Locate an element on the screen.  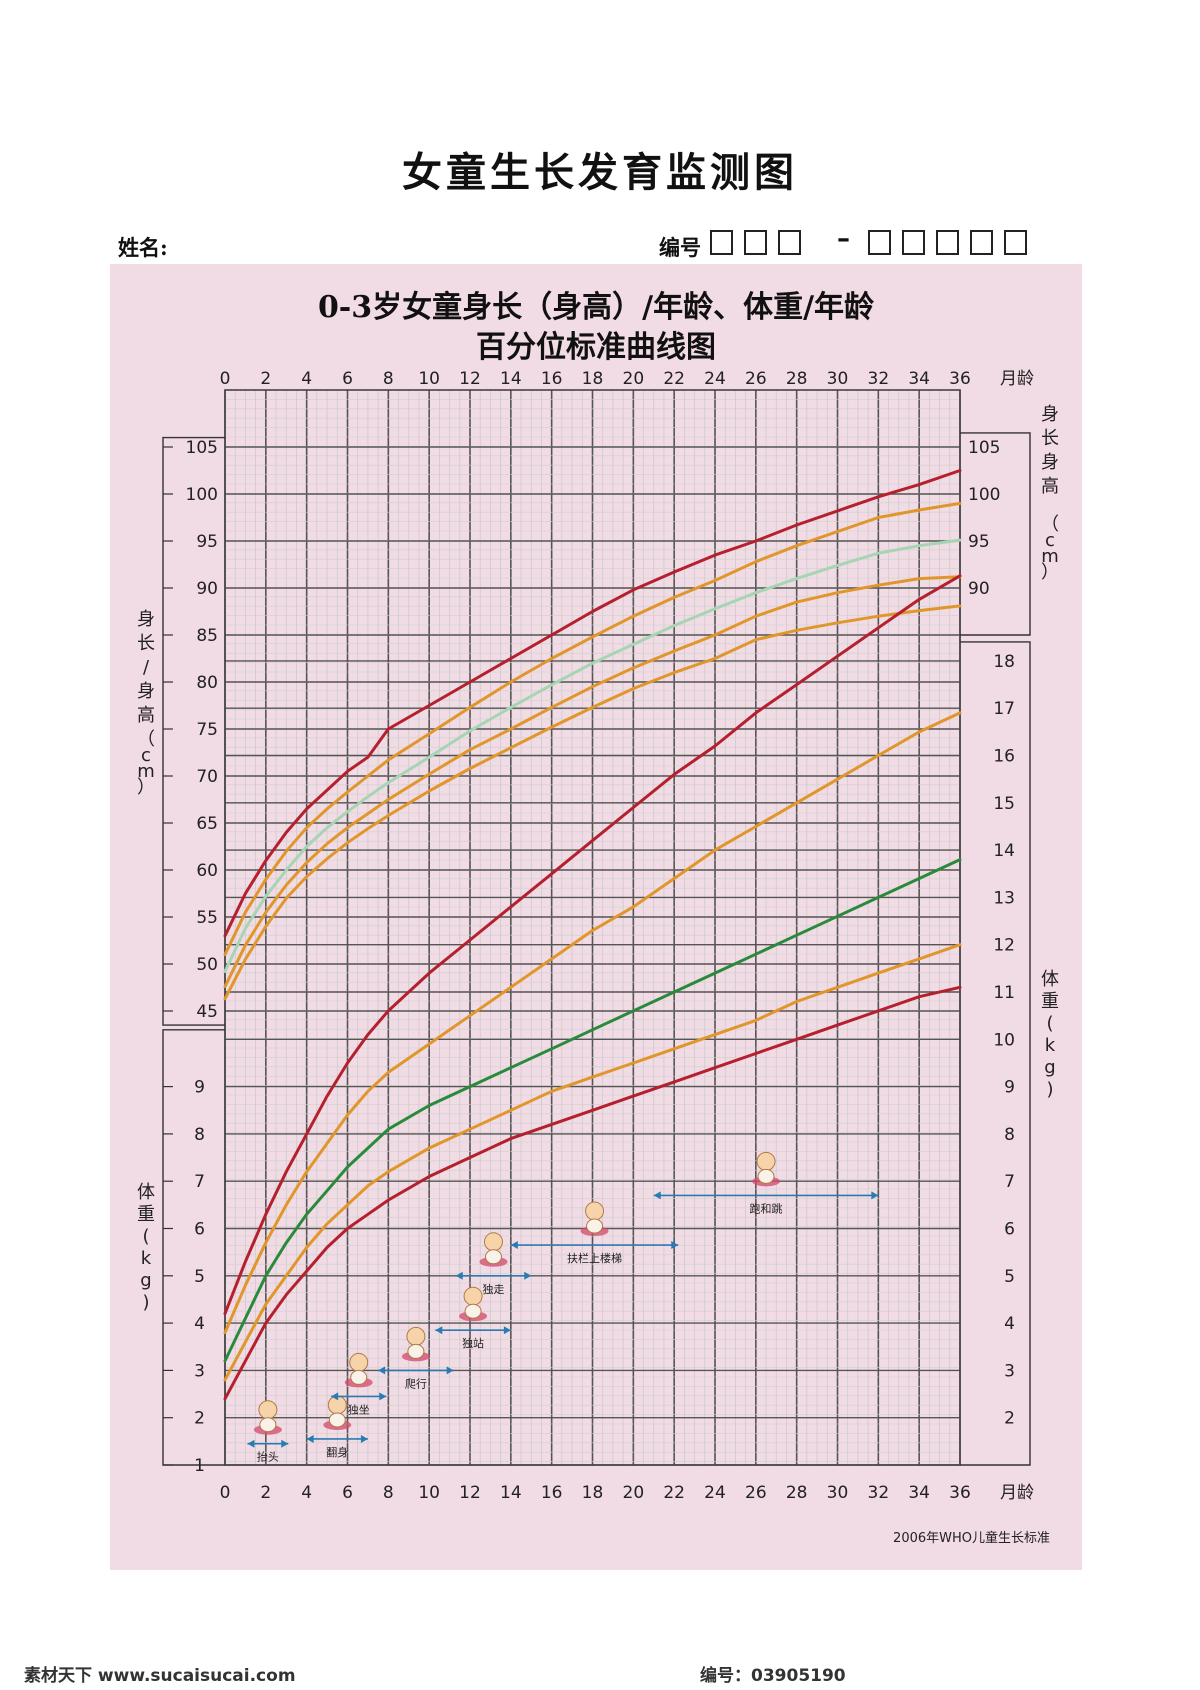
document-title: 女童生长发育监测图 is located at coordinates (600, 169).